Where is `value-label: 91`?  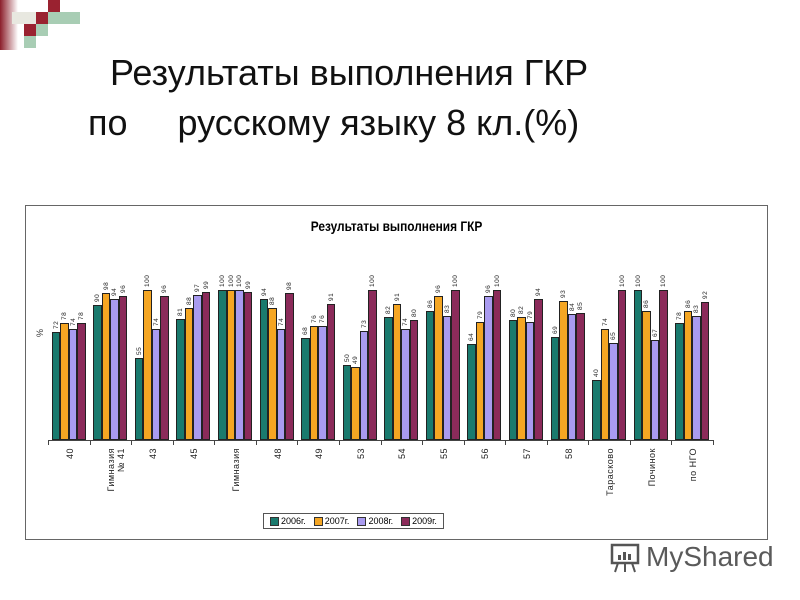
value-label: 91 is located at coordinates (331, 296).